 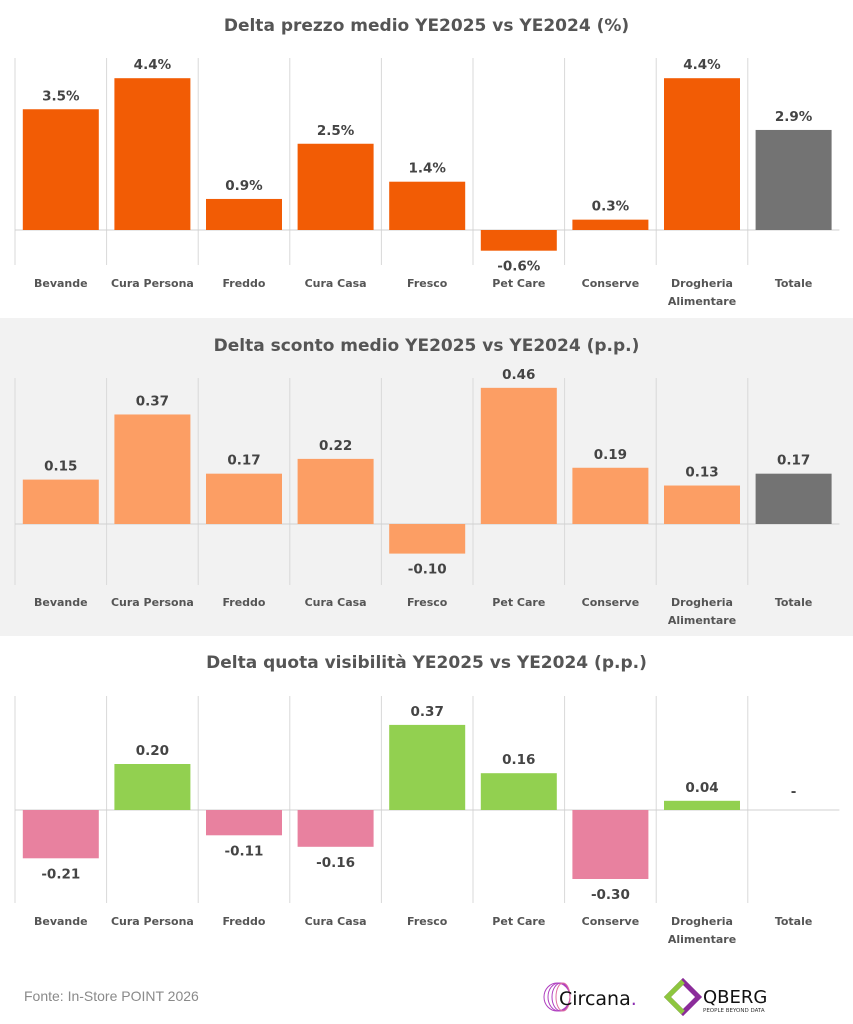 I want to click on data-label: -0.30, so click(x=610, y=895).